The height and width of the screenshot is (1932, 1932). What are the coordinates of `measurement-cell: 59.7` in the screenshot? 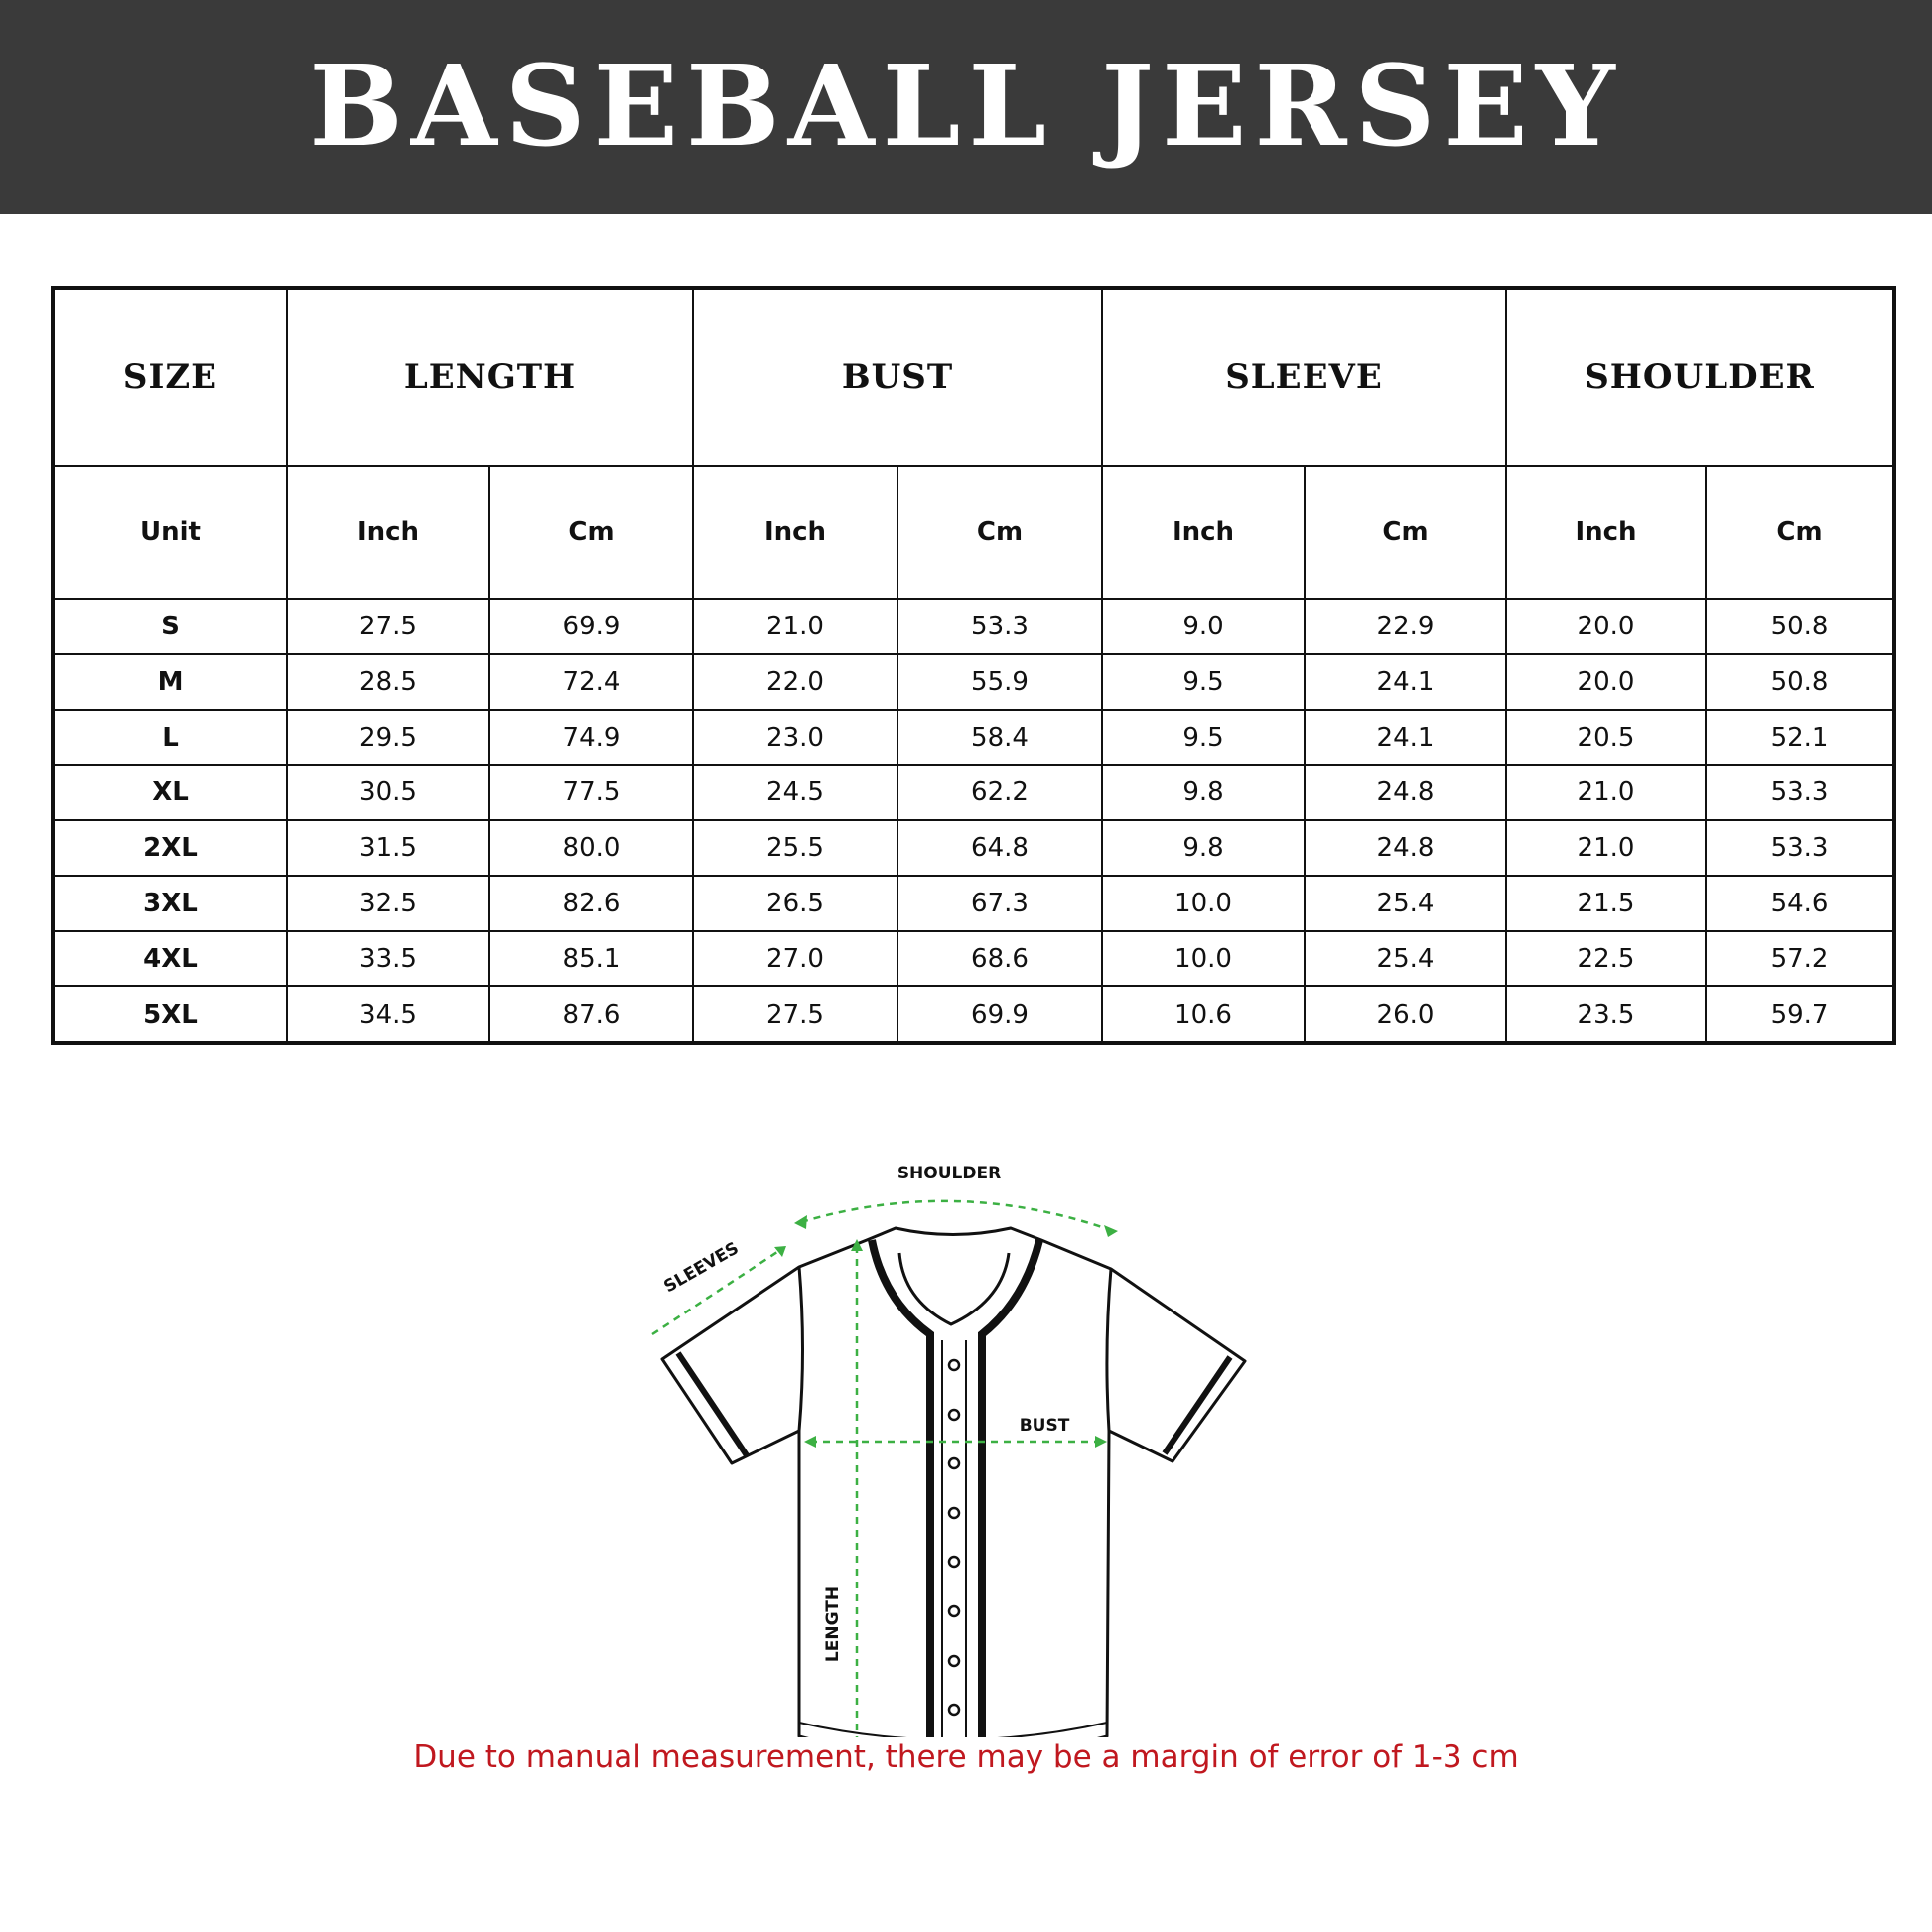 It's located at (1800, 1015).